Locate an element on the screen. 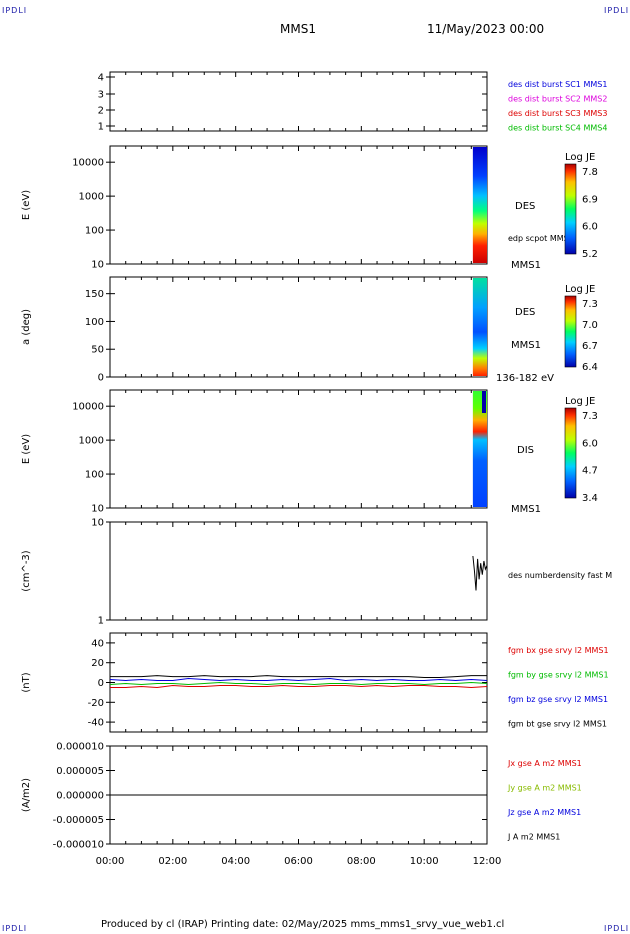  current-panel-xtick-label: 02:00 is located at coordinates (172, 861).